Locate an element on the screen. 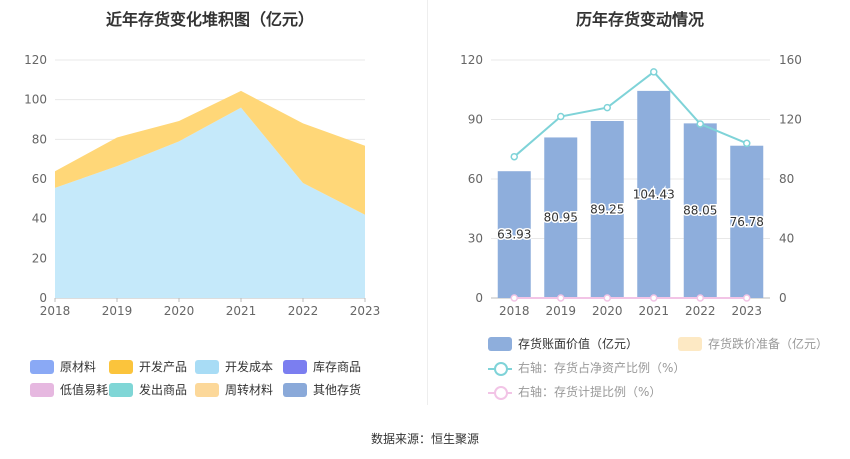 This screenshot has height=459, width=850. bar-value-label: 63.93 is located at coordinates (514, 235).